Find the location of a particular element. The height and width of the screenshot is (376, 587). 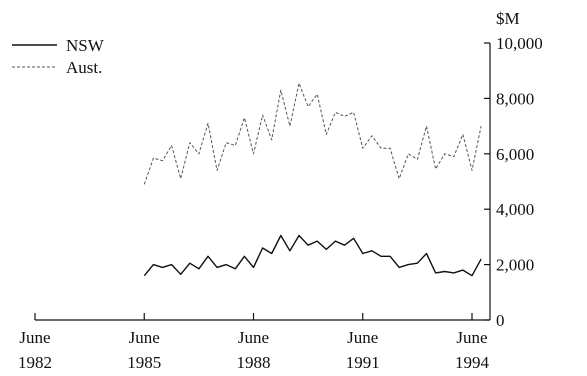

y-tick-label: 2,000 is located at coordinates (515, 265).